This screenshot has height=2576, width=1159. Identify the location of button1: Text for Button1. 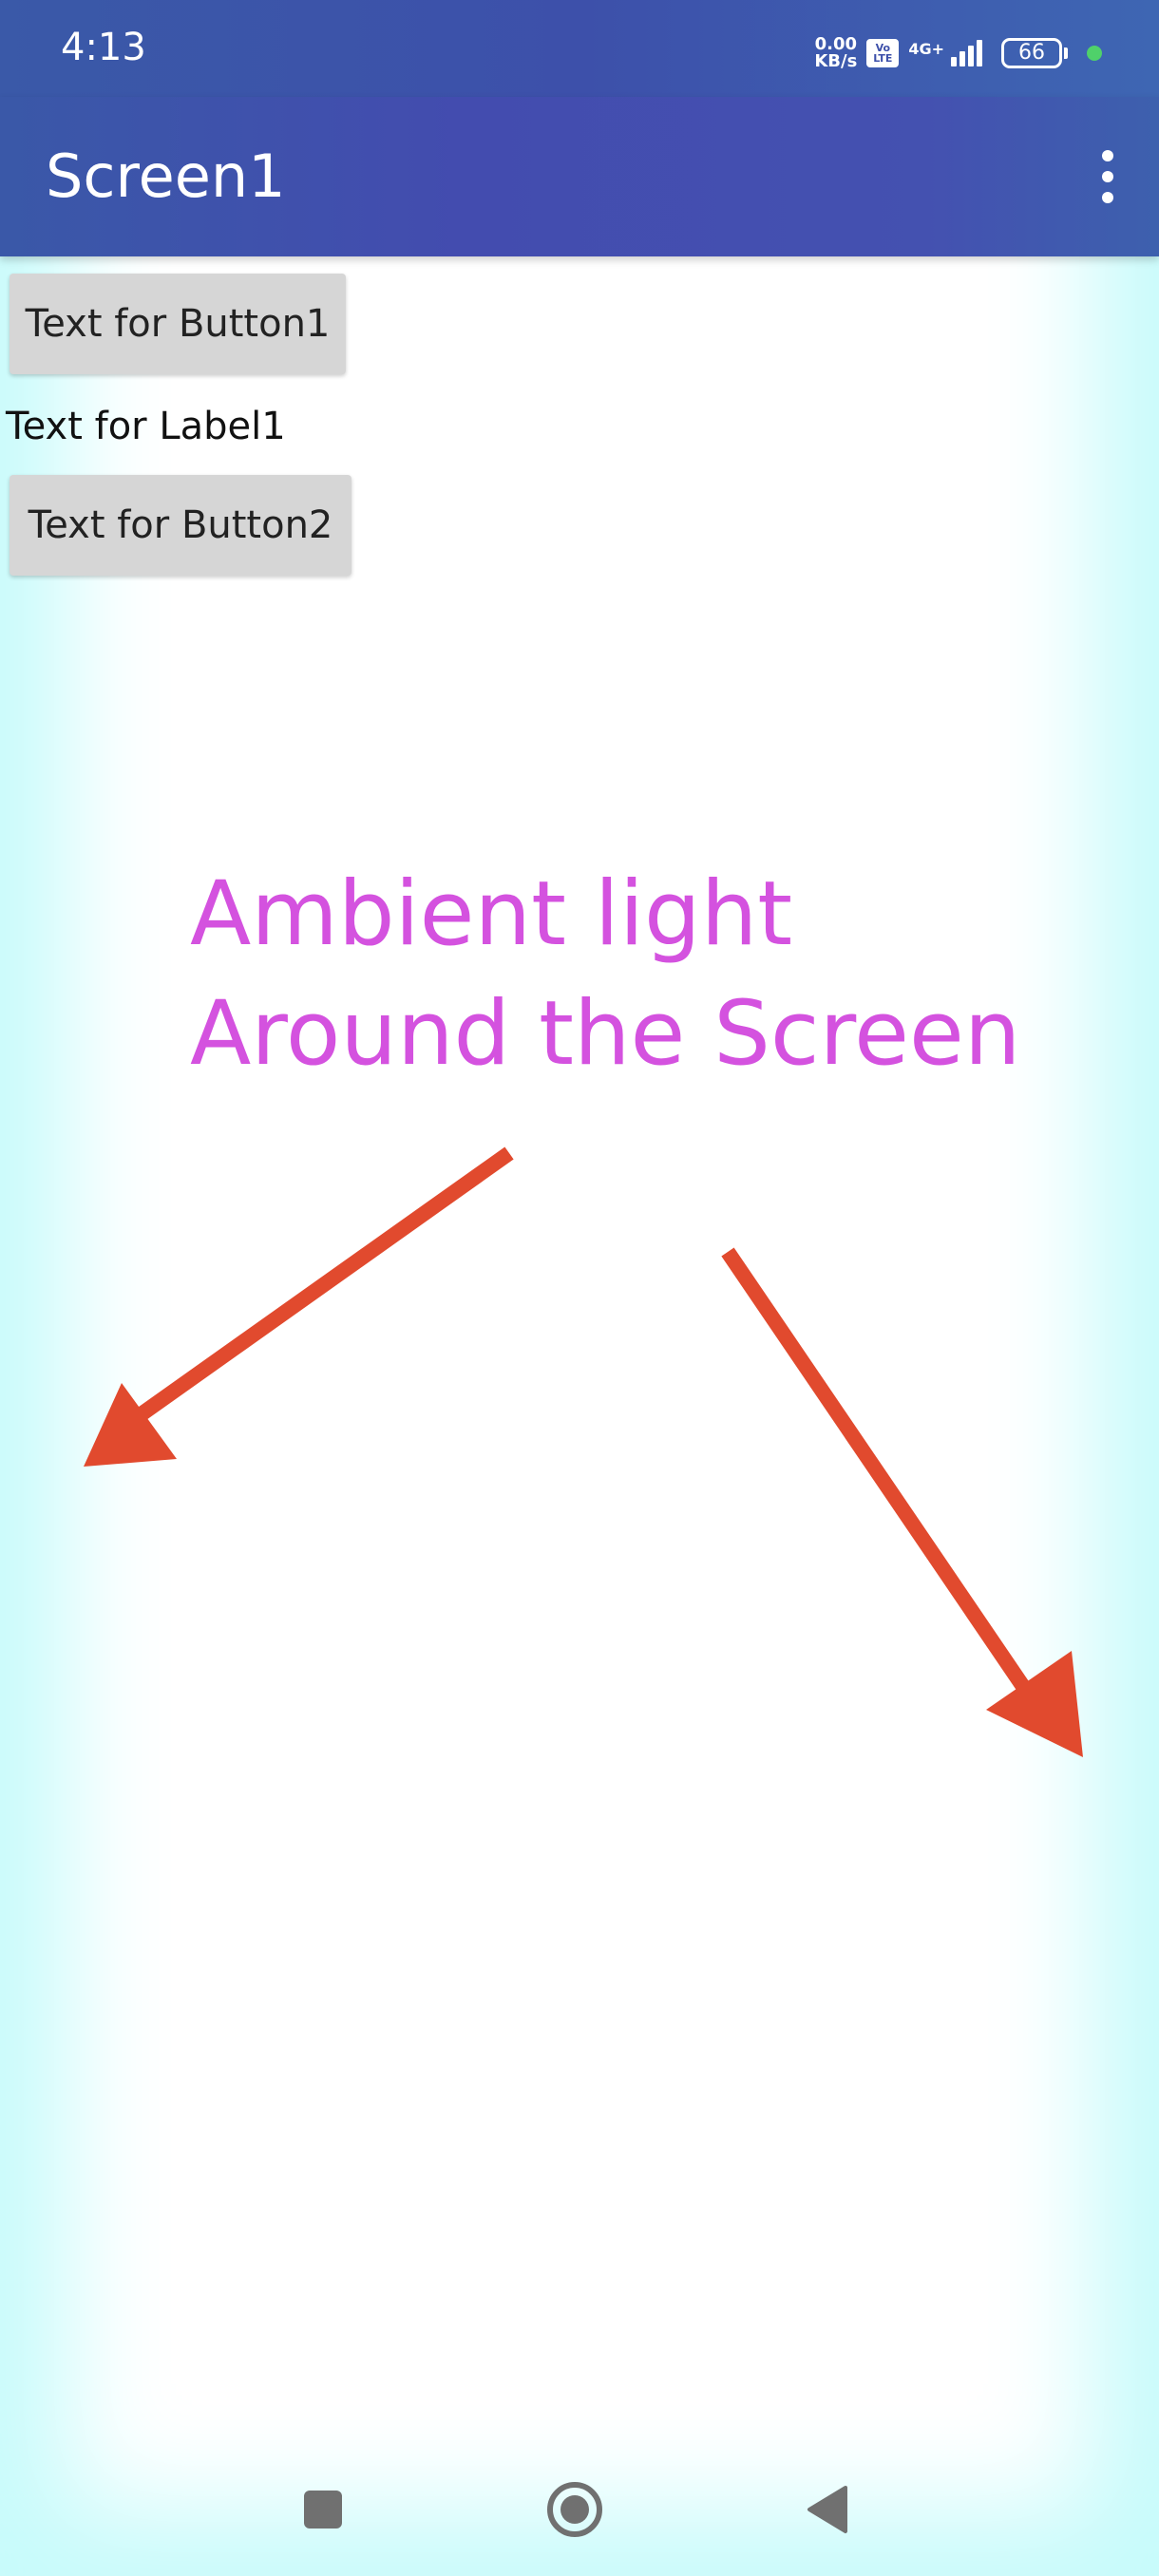
(178, 324).